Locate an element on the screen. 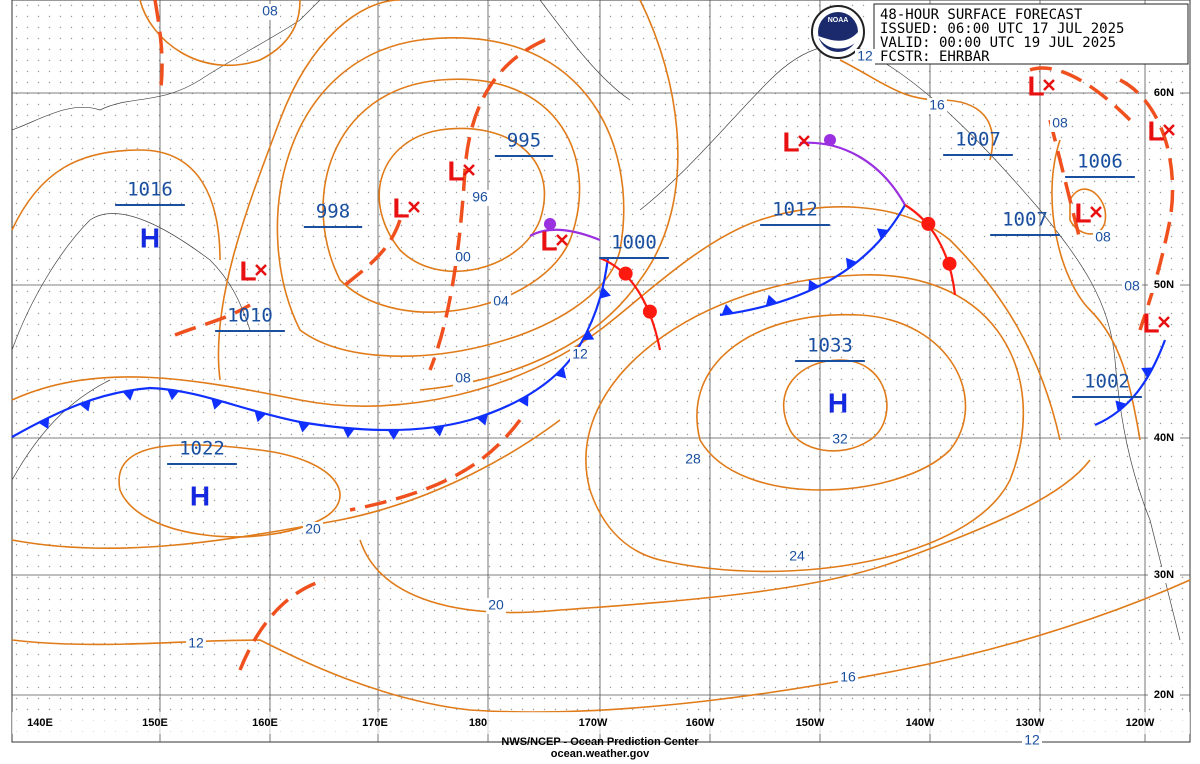 The height and width of the screenshot is (764, 1200). pressure-label: 1006 is located at coordinates (1100, 162).